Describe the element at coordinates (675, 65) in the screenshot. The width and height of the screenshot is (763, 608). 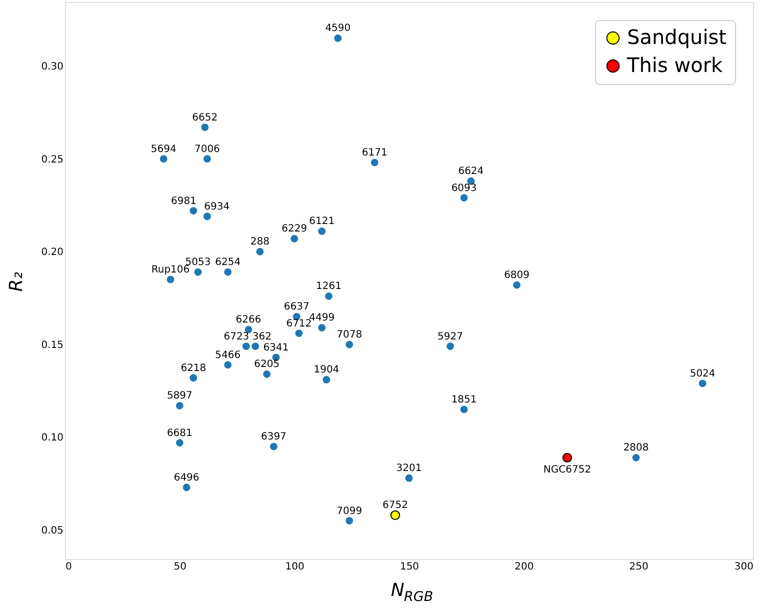
I see `legend-label: This work` at that location.